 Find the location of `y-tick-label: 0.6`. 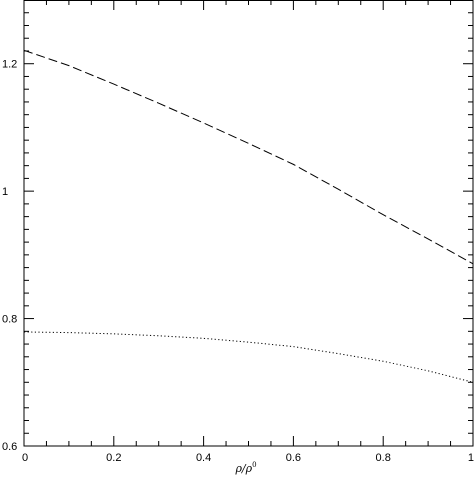

y-tick-label: 0.6 is located at coordinates (9, 447).